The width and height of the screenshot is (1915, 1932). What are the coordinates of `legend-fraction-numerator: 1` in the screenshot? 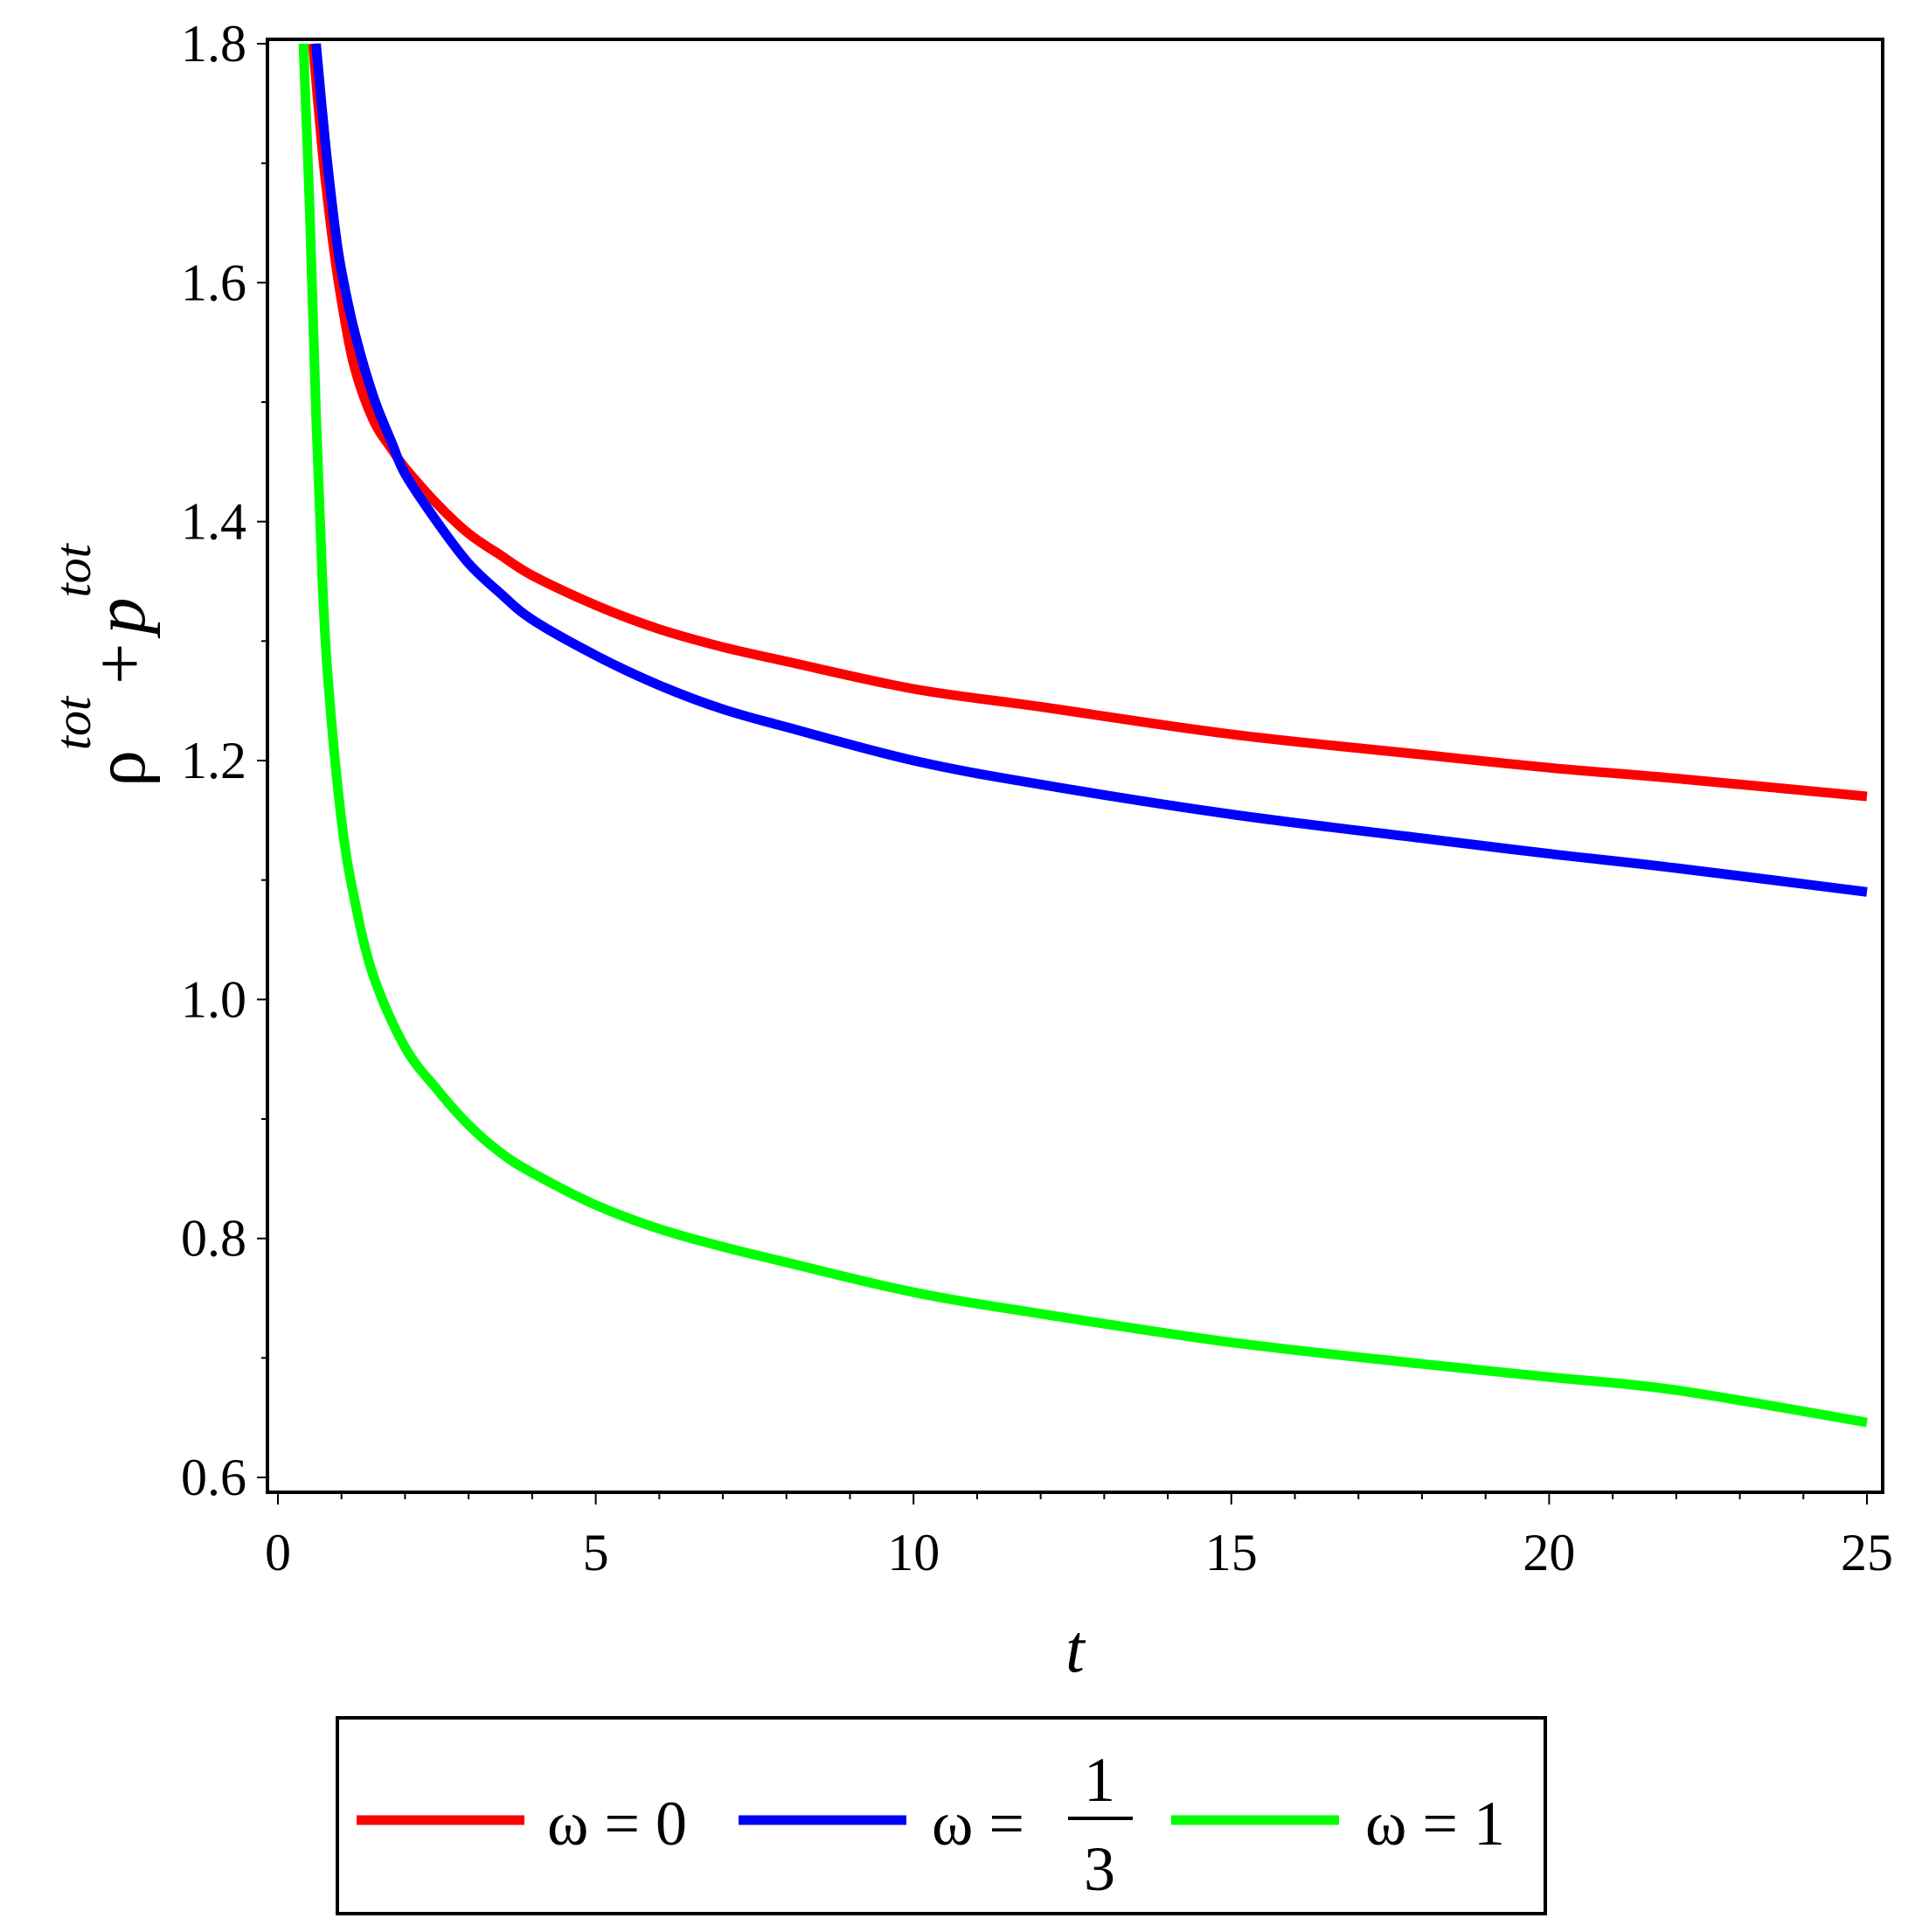 It's located at (1099, 1780).